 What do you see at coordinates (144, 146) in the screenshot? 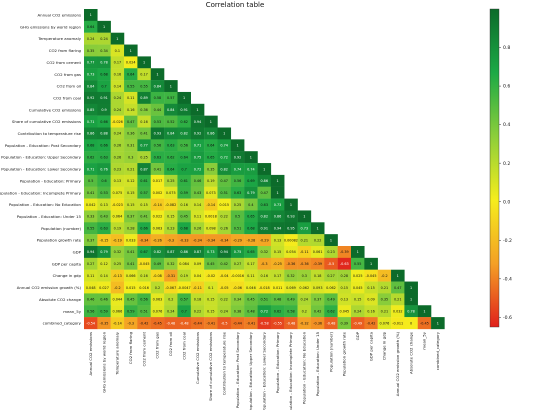
I see `cell-value-label: 0.77` at bounding box center [144, 146].